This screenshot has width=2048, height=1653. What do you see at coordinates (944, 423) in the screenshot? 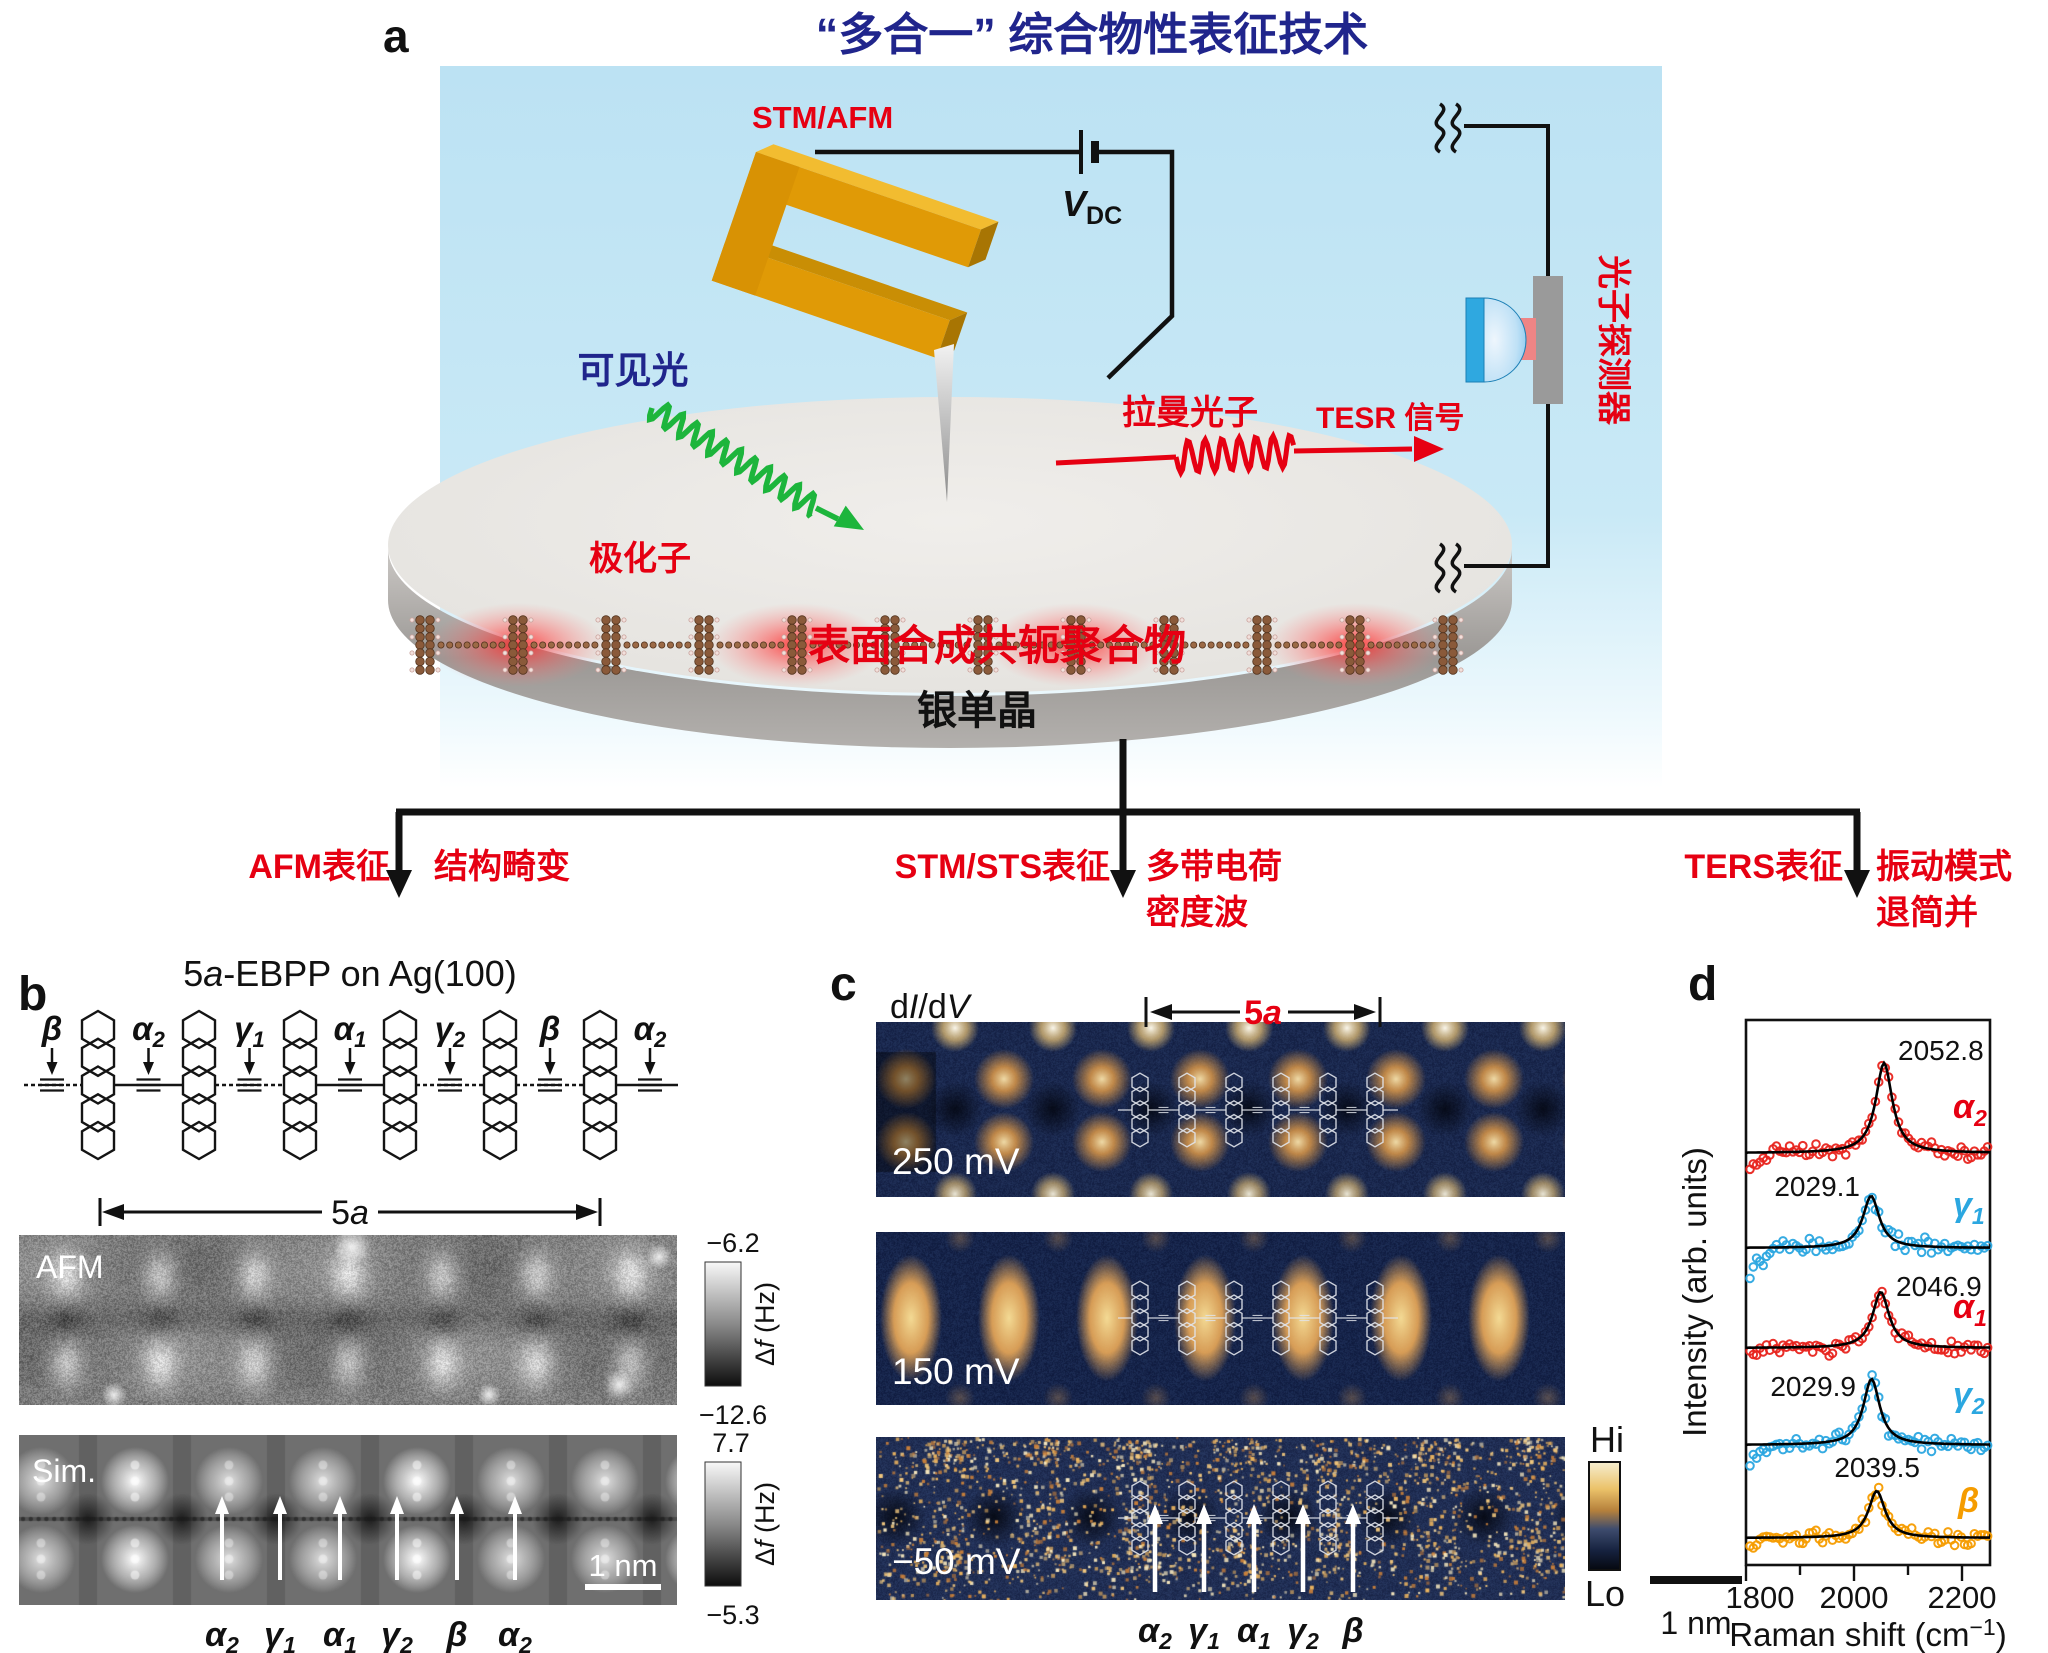
I see `stm-tip` at bounding box center [944, 423].